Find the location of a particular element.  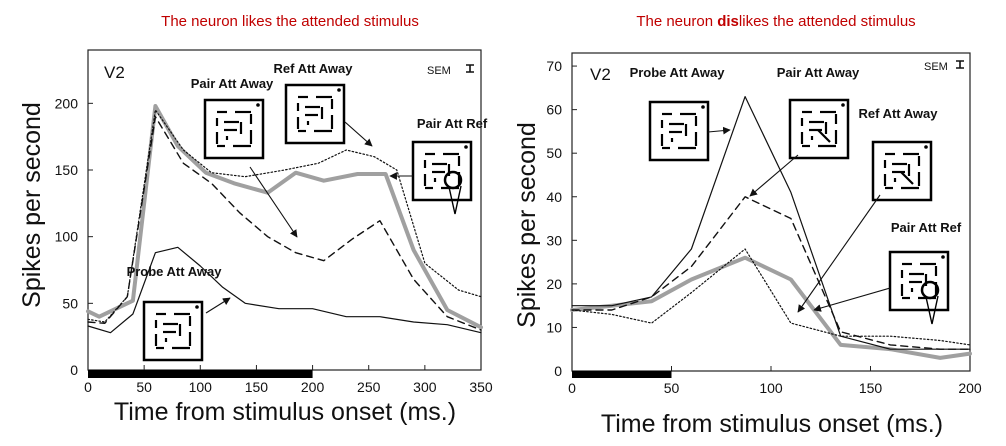

x-tick-label: 250 is located at coordinates (369, 387).